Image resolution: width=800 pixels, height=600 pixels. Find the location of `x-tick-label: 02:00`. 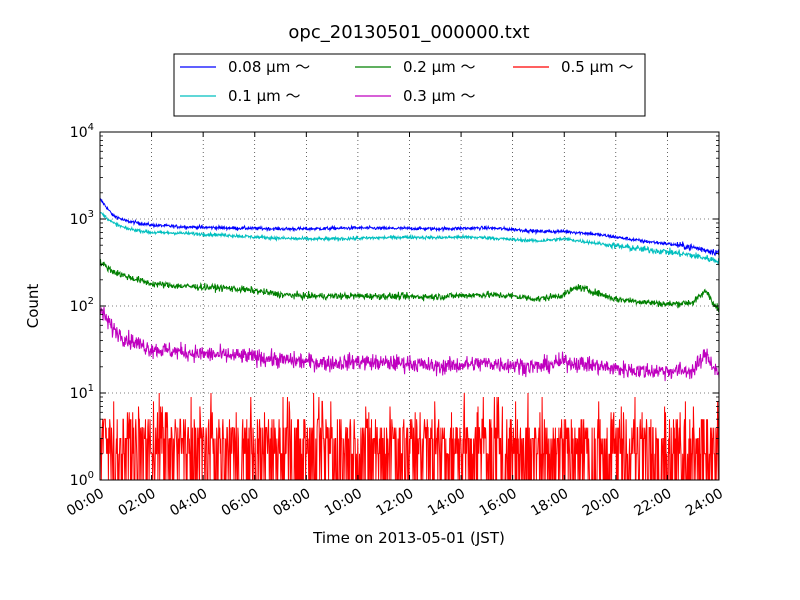

x-tick-label: 02:00 is located at coordinates (137, 503).